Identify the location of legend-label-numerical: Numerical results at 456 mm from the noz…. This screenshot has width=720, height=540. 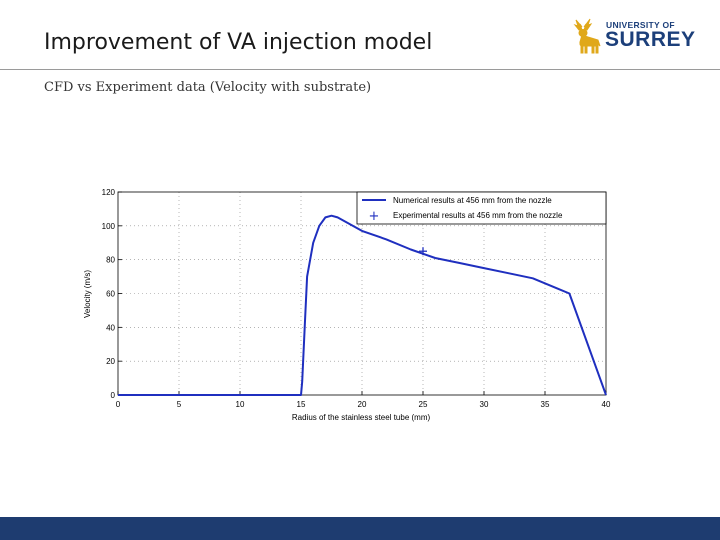
(472, 200).